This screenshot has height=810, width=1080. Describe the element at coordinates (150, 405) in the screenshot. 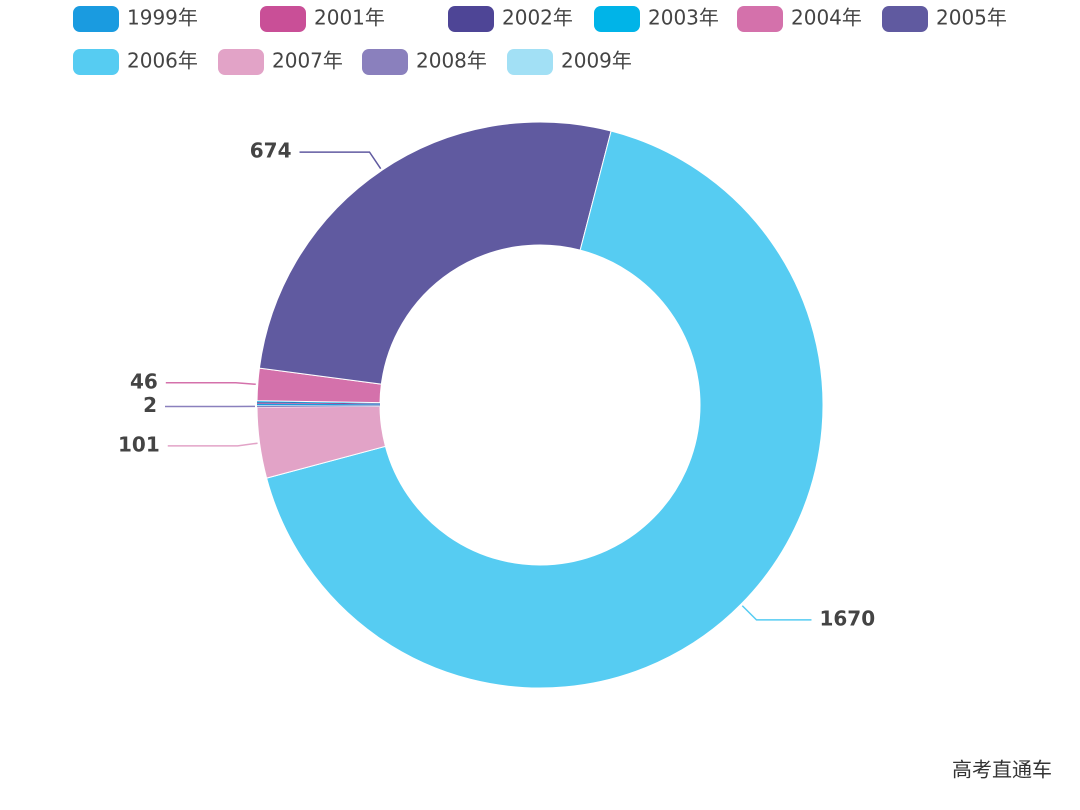

I see `data-label: 2` at that location.